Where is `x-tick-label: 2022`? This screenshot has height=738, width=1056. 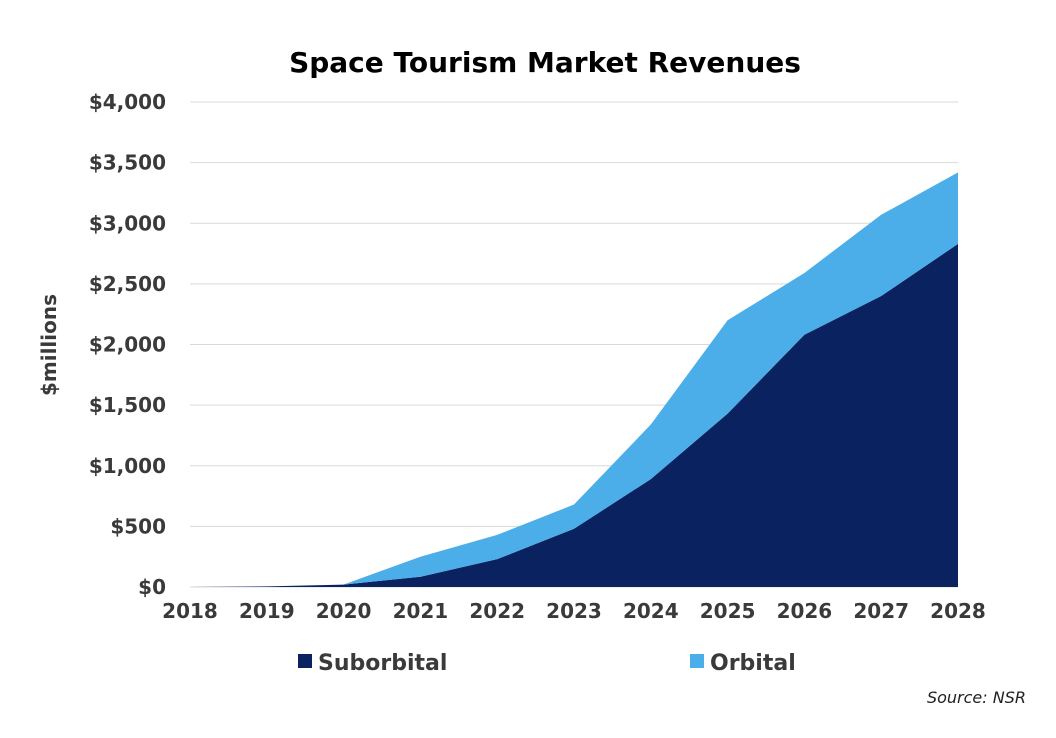 x-tick-label: 2022 is located at coordinates (497, 611).